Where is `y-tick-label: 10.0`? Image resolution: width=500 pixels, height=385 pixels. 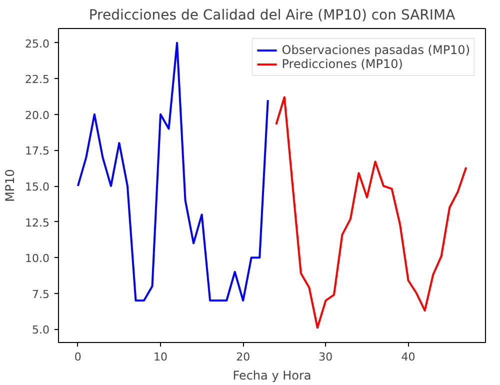 y-tick-label: 10.0 is located at coordinates (37, 259).